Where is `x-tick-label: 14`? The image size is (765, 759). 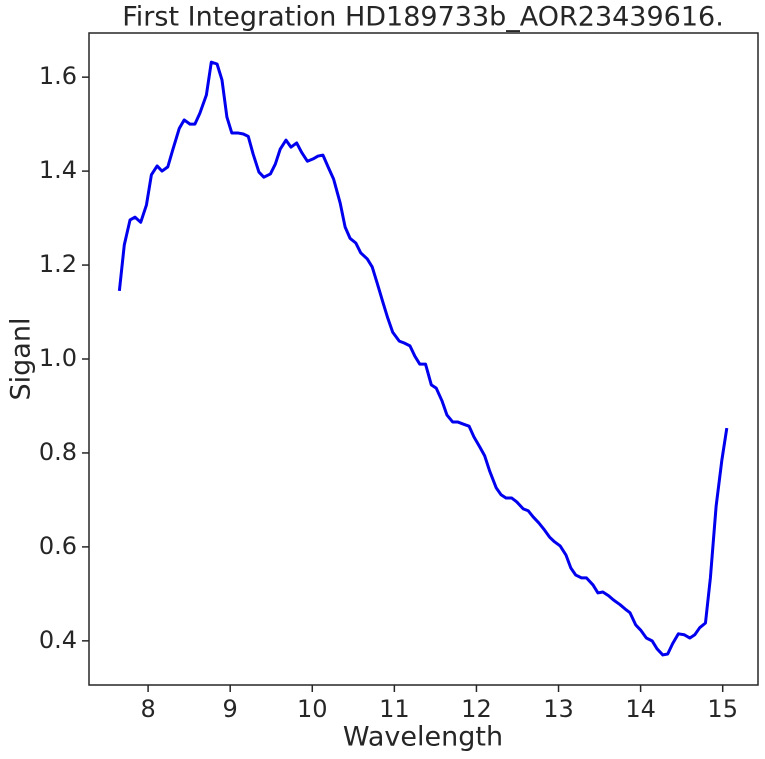 x-tick-label: 14 is located at coordinates (640, 709).